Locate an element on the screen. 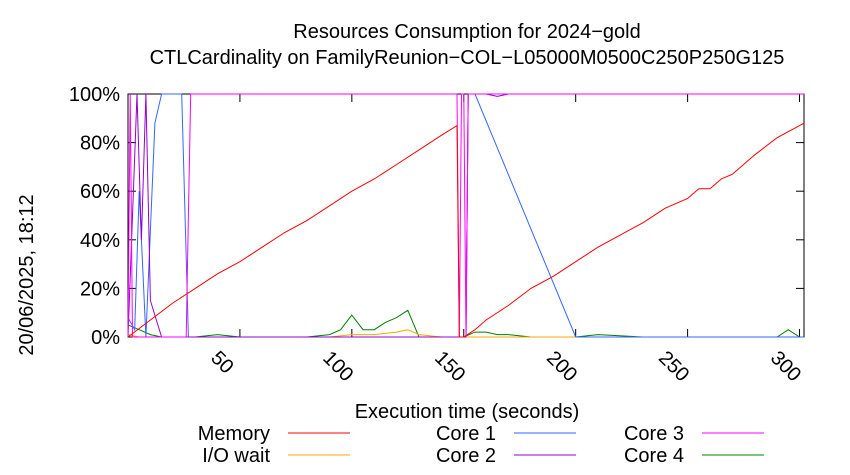  y-tick-label: 80% is located at coordinates (100, 144).